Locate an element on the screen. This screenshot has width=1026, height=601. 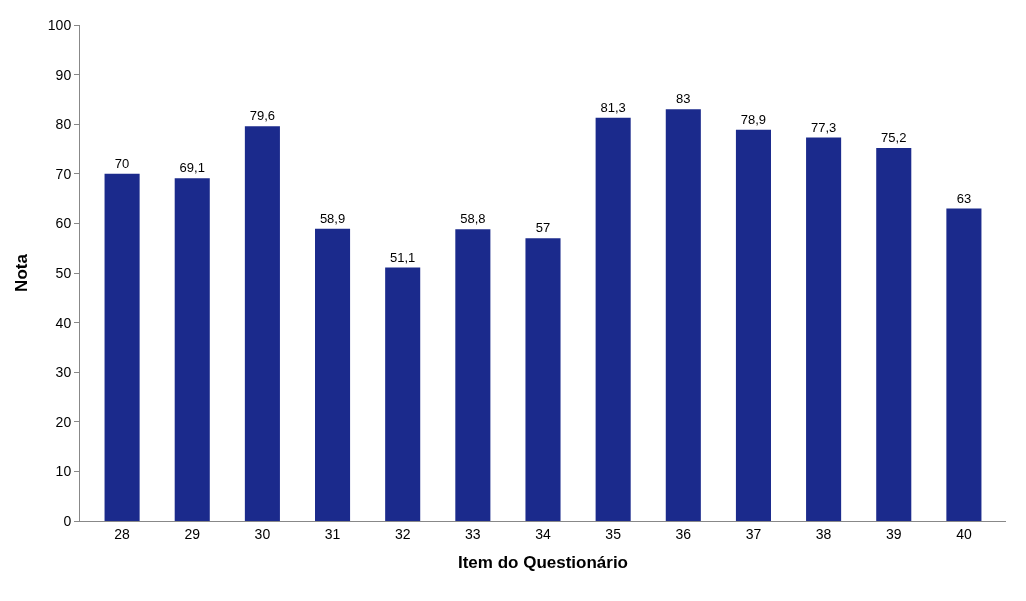
y-tick-label: 90 is located at coordinates (63, 74).